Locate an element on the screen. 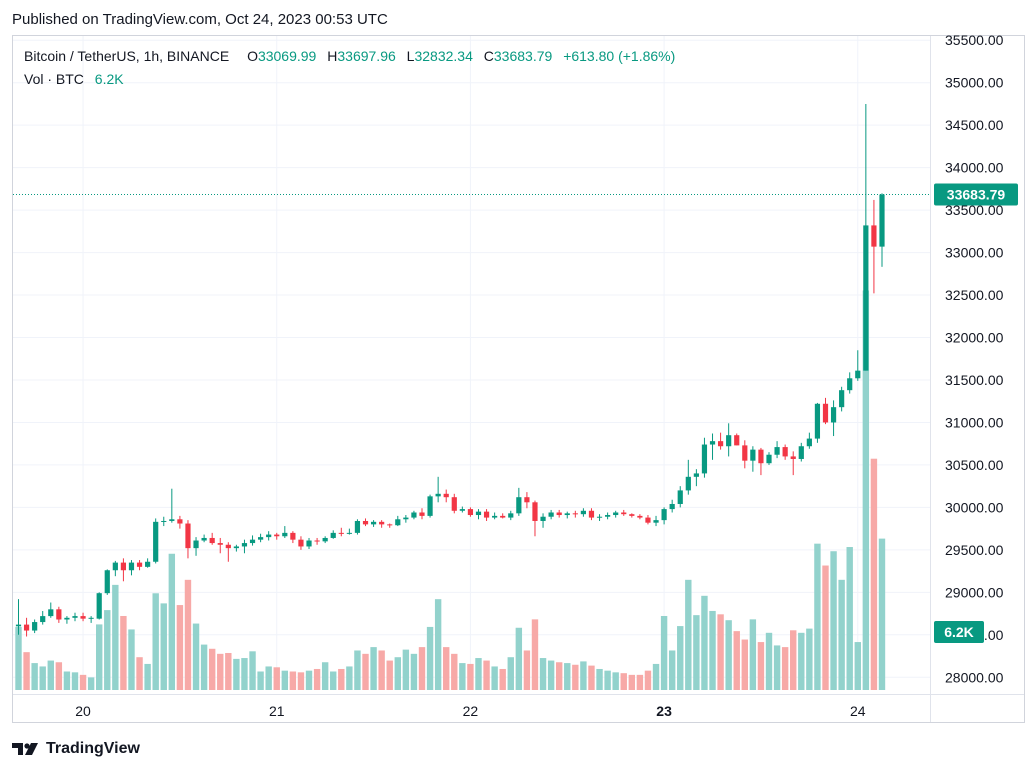 The width and height of the screenshot is (1035, 774). x-tick-label: 24 is located at coordinates (858, 711).